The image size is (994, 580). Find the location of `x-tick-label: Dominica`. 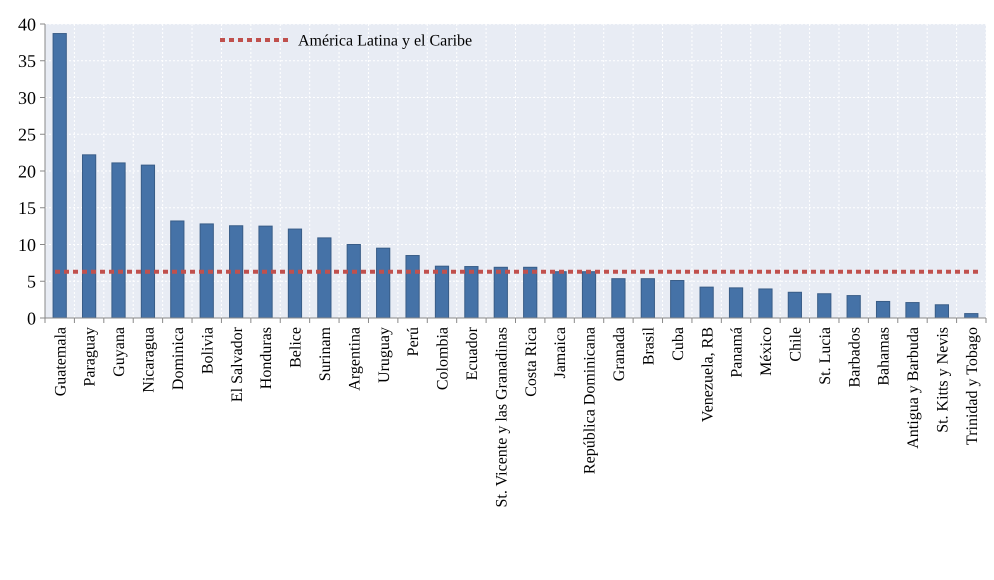

x-tick-label: Dominica is located at coordinates (178, 358).